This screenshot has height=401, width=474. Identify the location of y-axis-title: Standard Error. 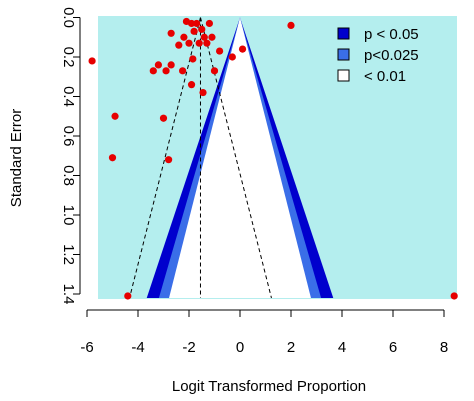
(16, 158).